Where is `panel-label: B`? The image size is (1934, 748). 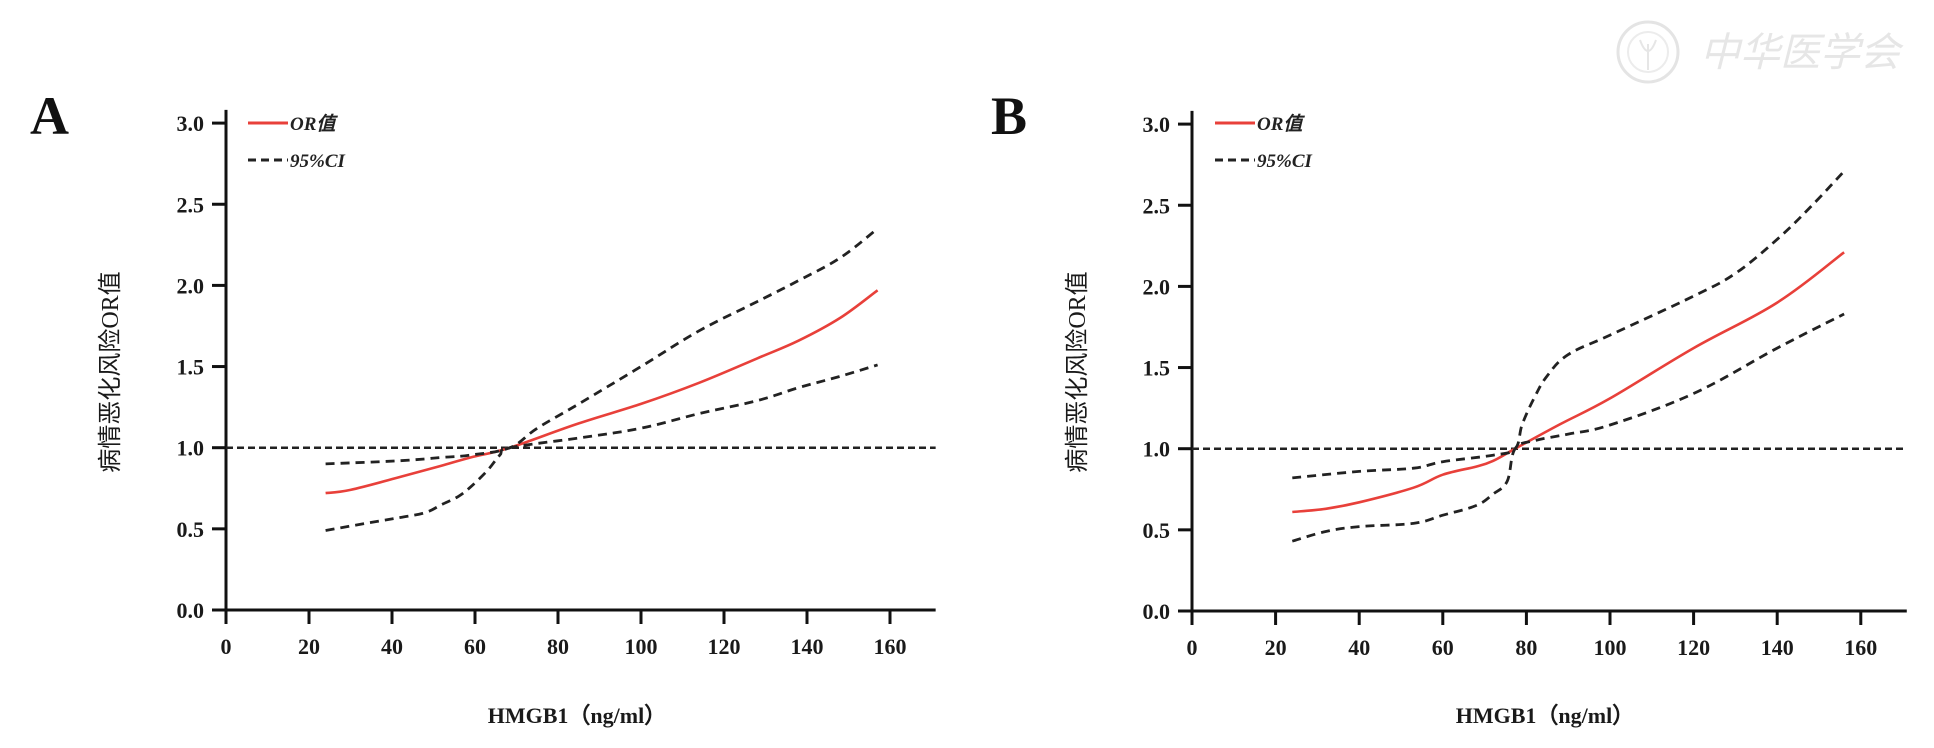
panel-label: B is located at coordinates (1009, 116).